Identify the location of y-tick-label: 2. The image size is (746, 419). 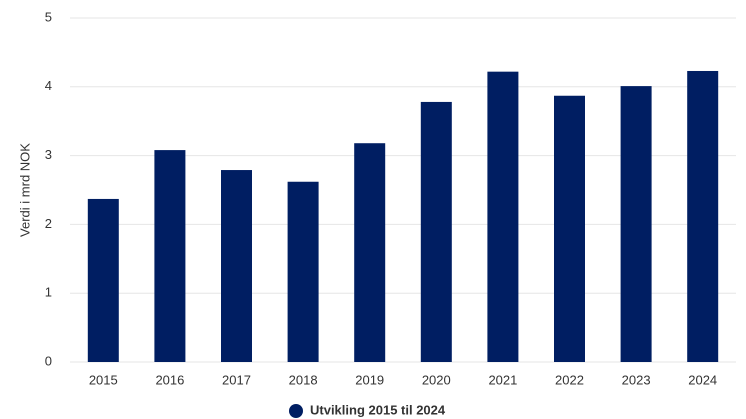
(48, 223).